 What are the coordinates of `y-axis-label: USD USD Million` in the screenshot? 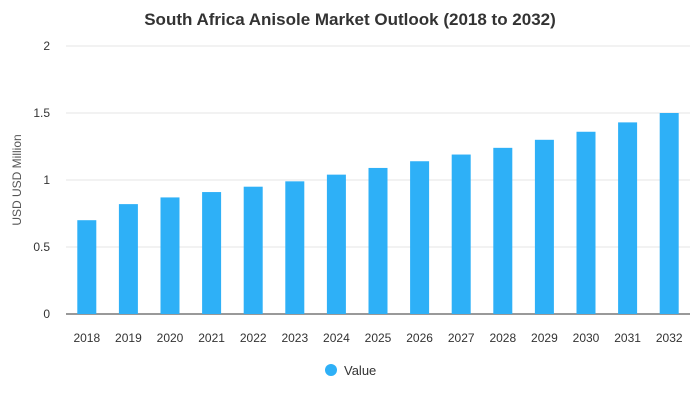 It's located at (17, 179).